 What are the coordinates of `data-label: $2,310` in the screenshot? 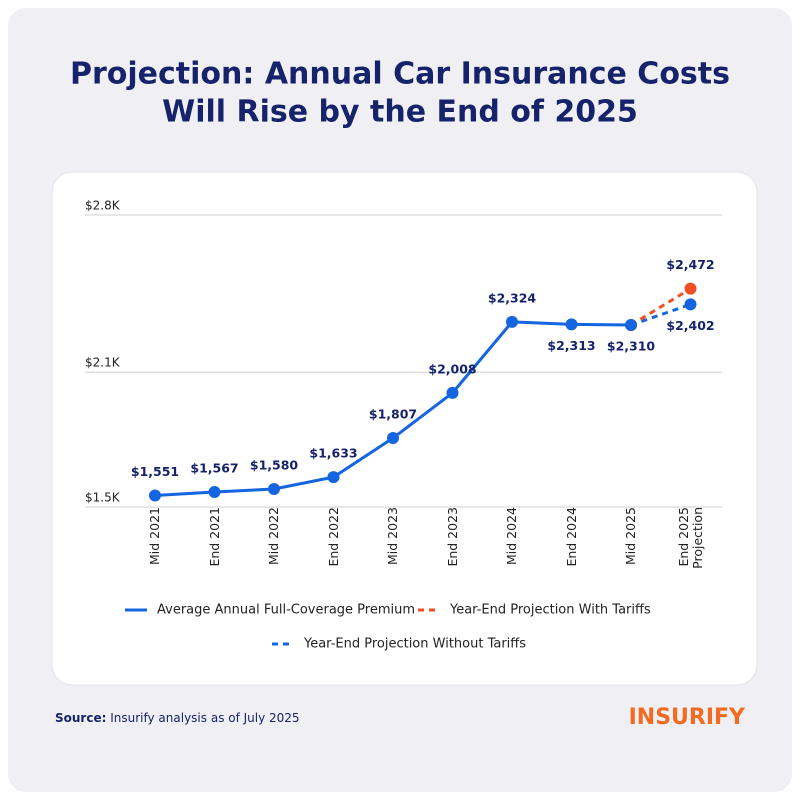 It's located at (631, 346).